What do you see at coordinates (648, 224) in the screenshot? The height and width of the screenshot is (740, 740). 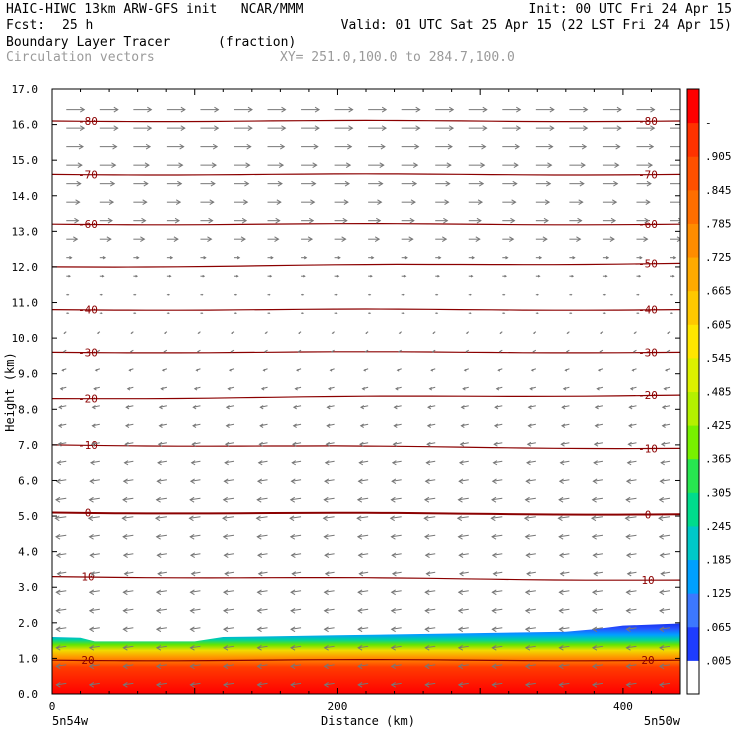 I see `contour-label: -60` at bounding box center [648, 224].